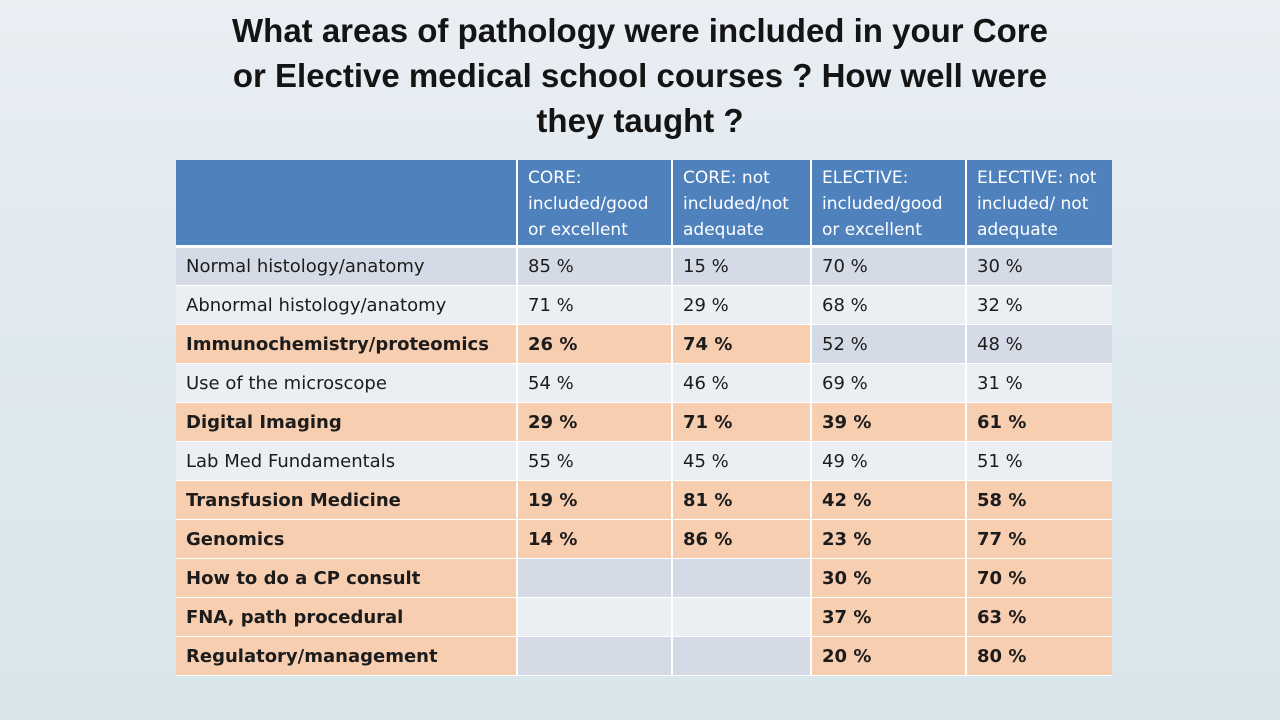 This screenshot has height=720, width=1280. What do you see at coordinates (595, 383) in the screenshot?
I see `core-good-cell: 54 %` at bounding box center [595, 383].